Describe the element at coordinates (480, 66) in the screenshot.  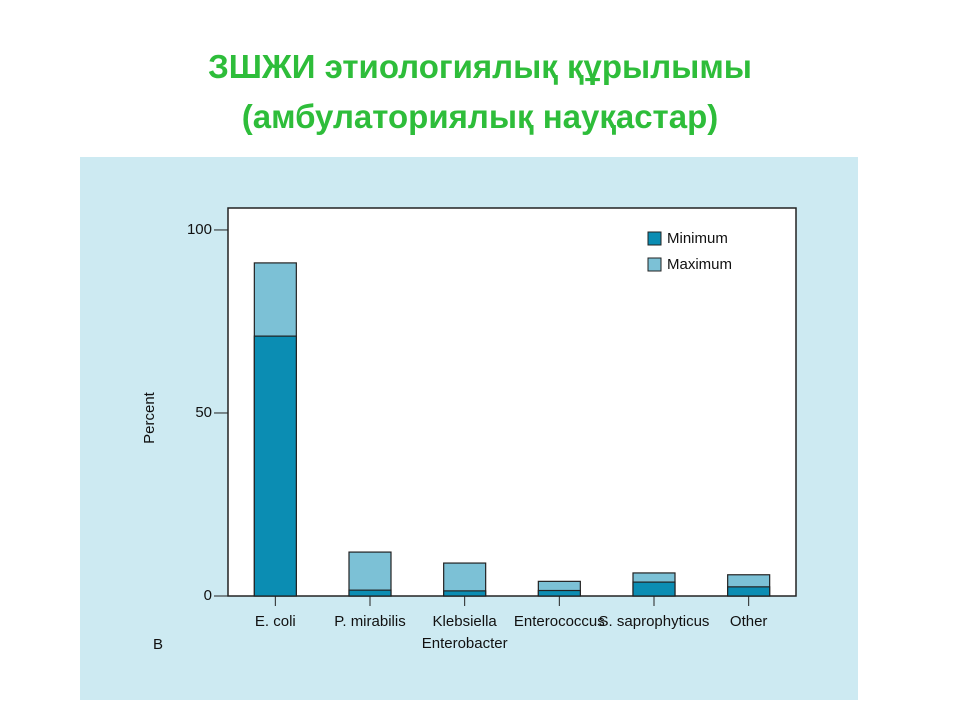
I see `slide-title: ЗШЖИ этиологиялық құрылымы` at that location.